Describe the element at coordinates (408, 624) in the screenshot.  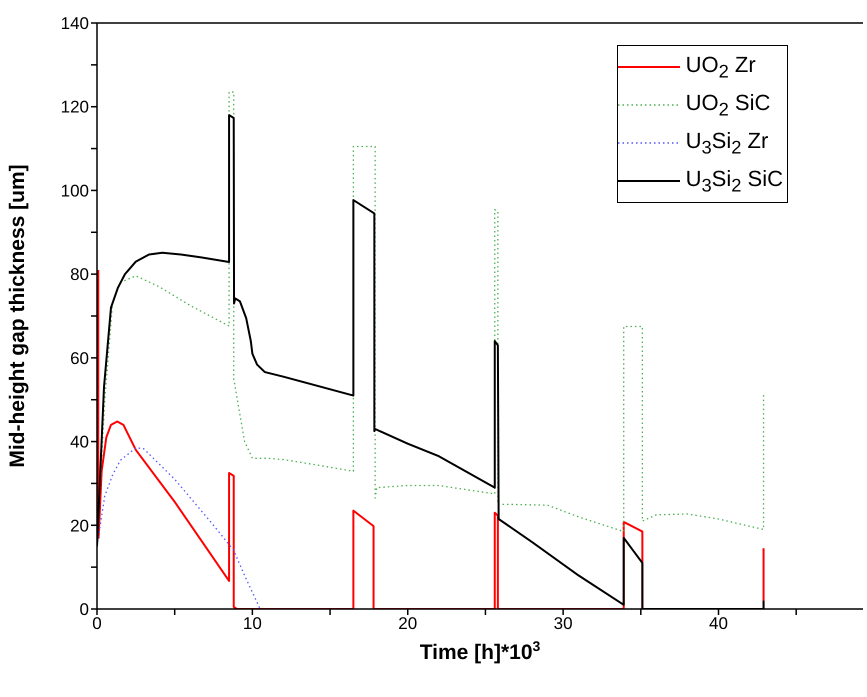
I see `x-tick-label: 20` at that location.